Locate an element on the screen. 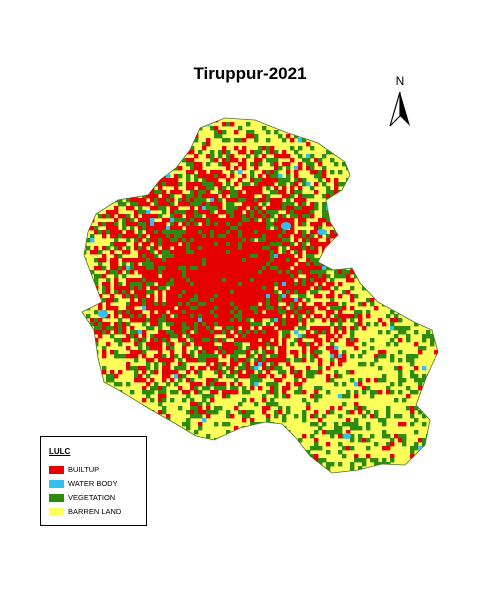  legend-title: LULC is located at coordinates (60, 451).